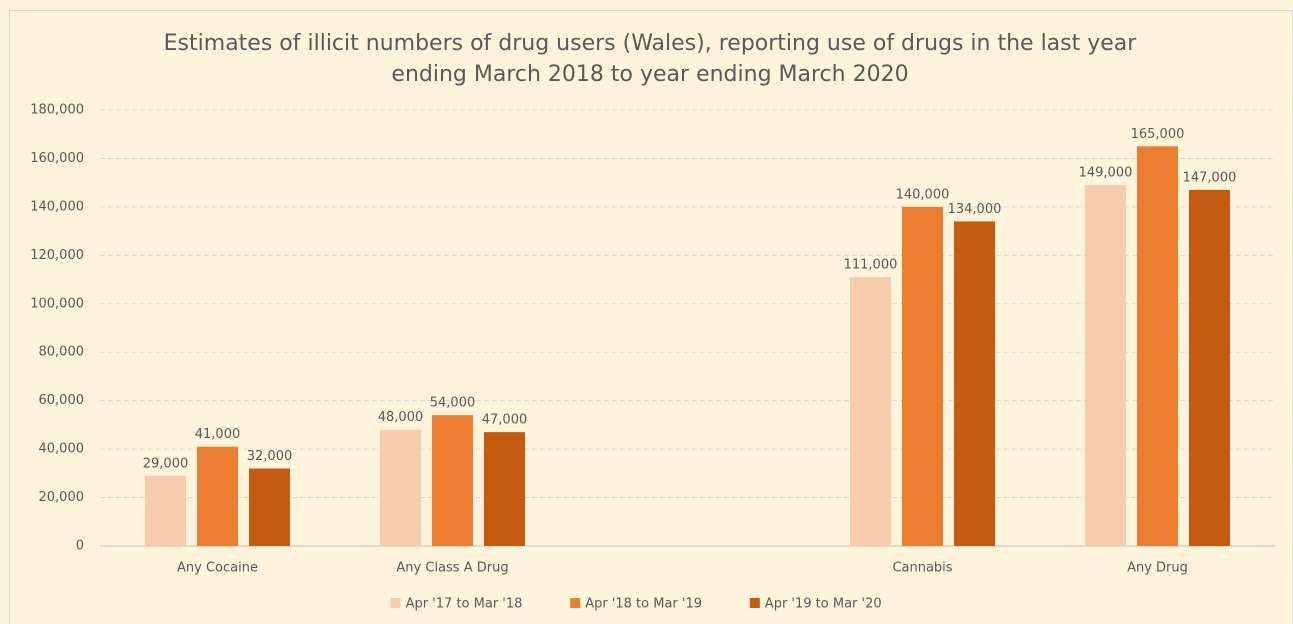 This screenshot has height=624, width=1293. What do you see at coordinates (57, 158) in the screenshot?
I see `y-tick-label: 160,000` at bounding box center [57, 158].